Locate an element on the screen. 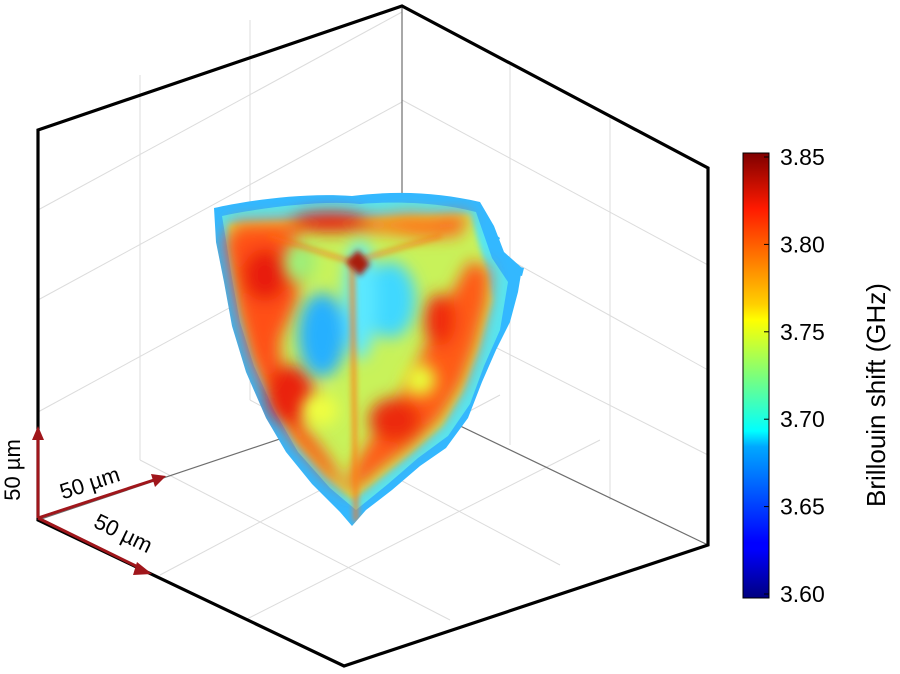  scale-bars: 50 µm 50 µm 50 µm is located at coordinates (83, 500).